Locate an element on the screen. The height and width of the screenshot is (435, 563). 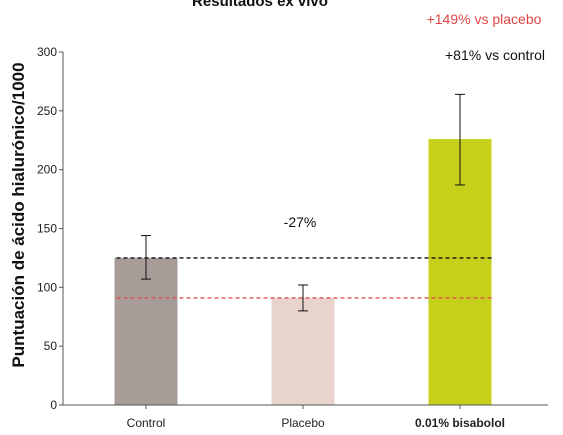
y-axis-label: Puntuación de ácido hialurónico/1000 is located at coordinates (18, 214).